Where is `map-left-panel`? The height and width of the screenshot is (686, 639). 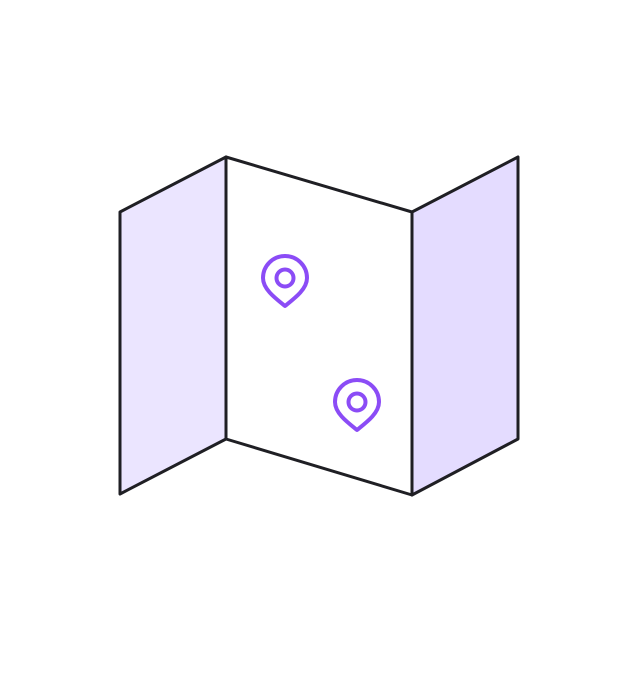 map-left-panel is located at coordinates (173, 325).